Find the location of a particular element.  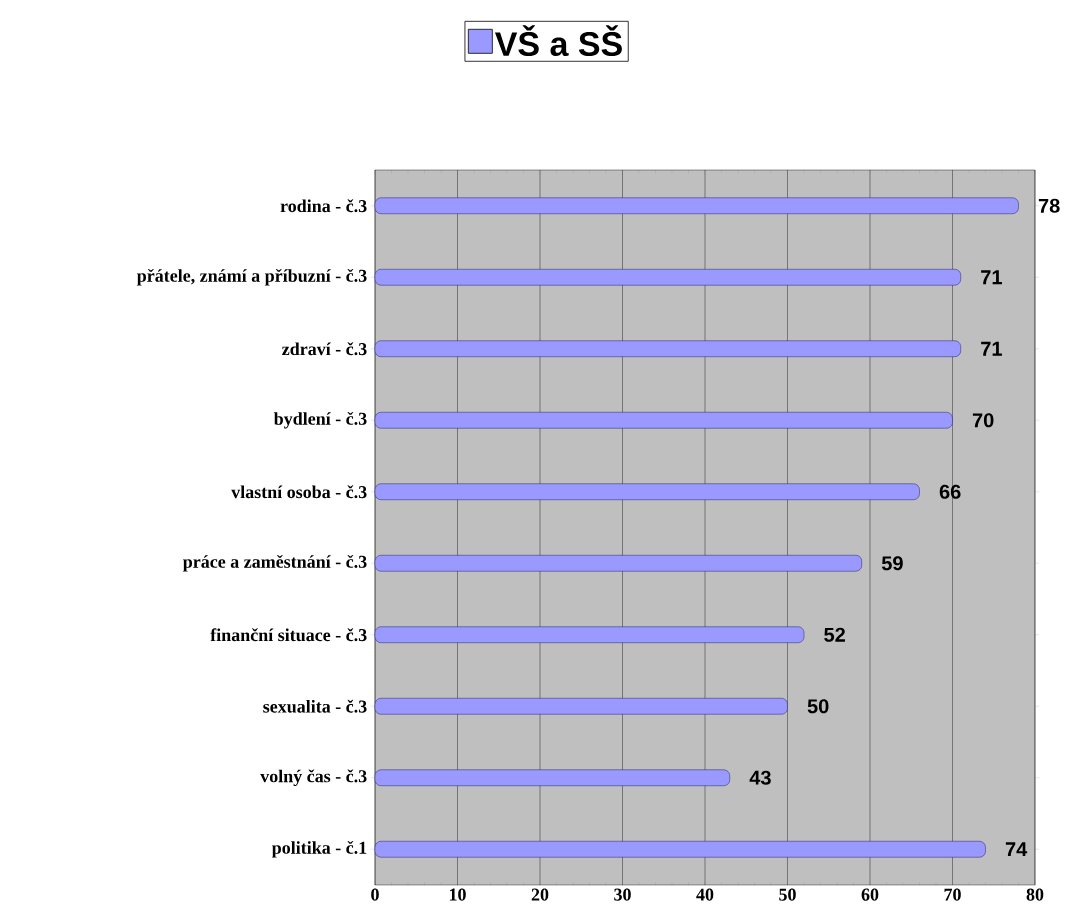

data-label: 78 is located at coordinates (1049, 205).